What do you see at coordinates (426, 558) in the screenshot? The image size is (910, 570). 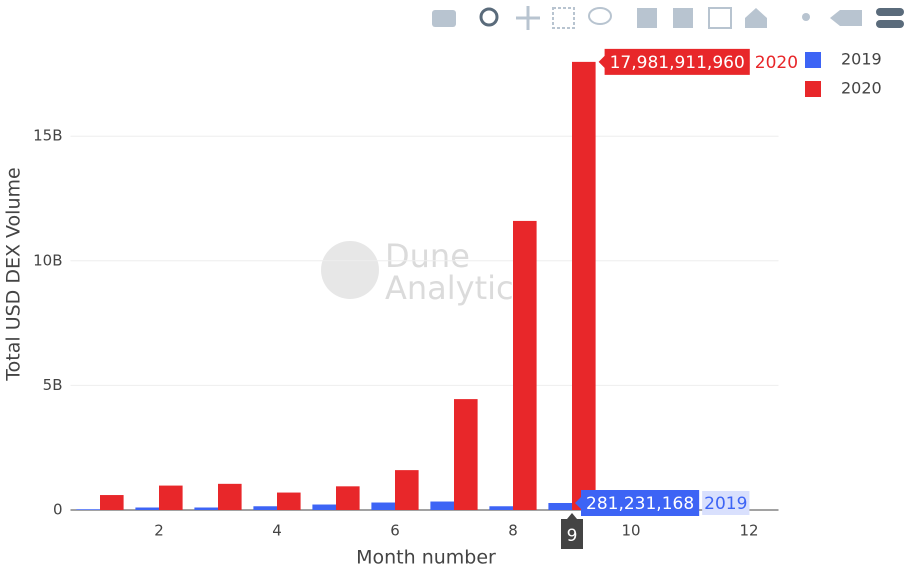 I see `x-axis-title: Month number` at bounding box center [426, 558].